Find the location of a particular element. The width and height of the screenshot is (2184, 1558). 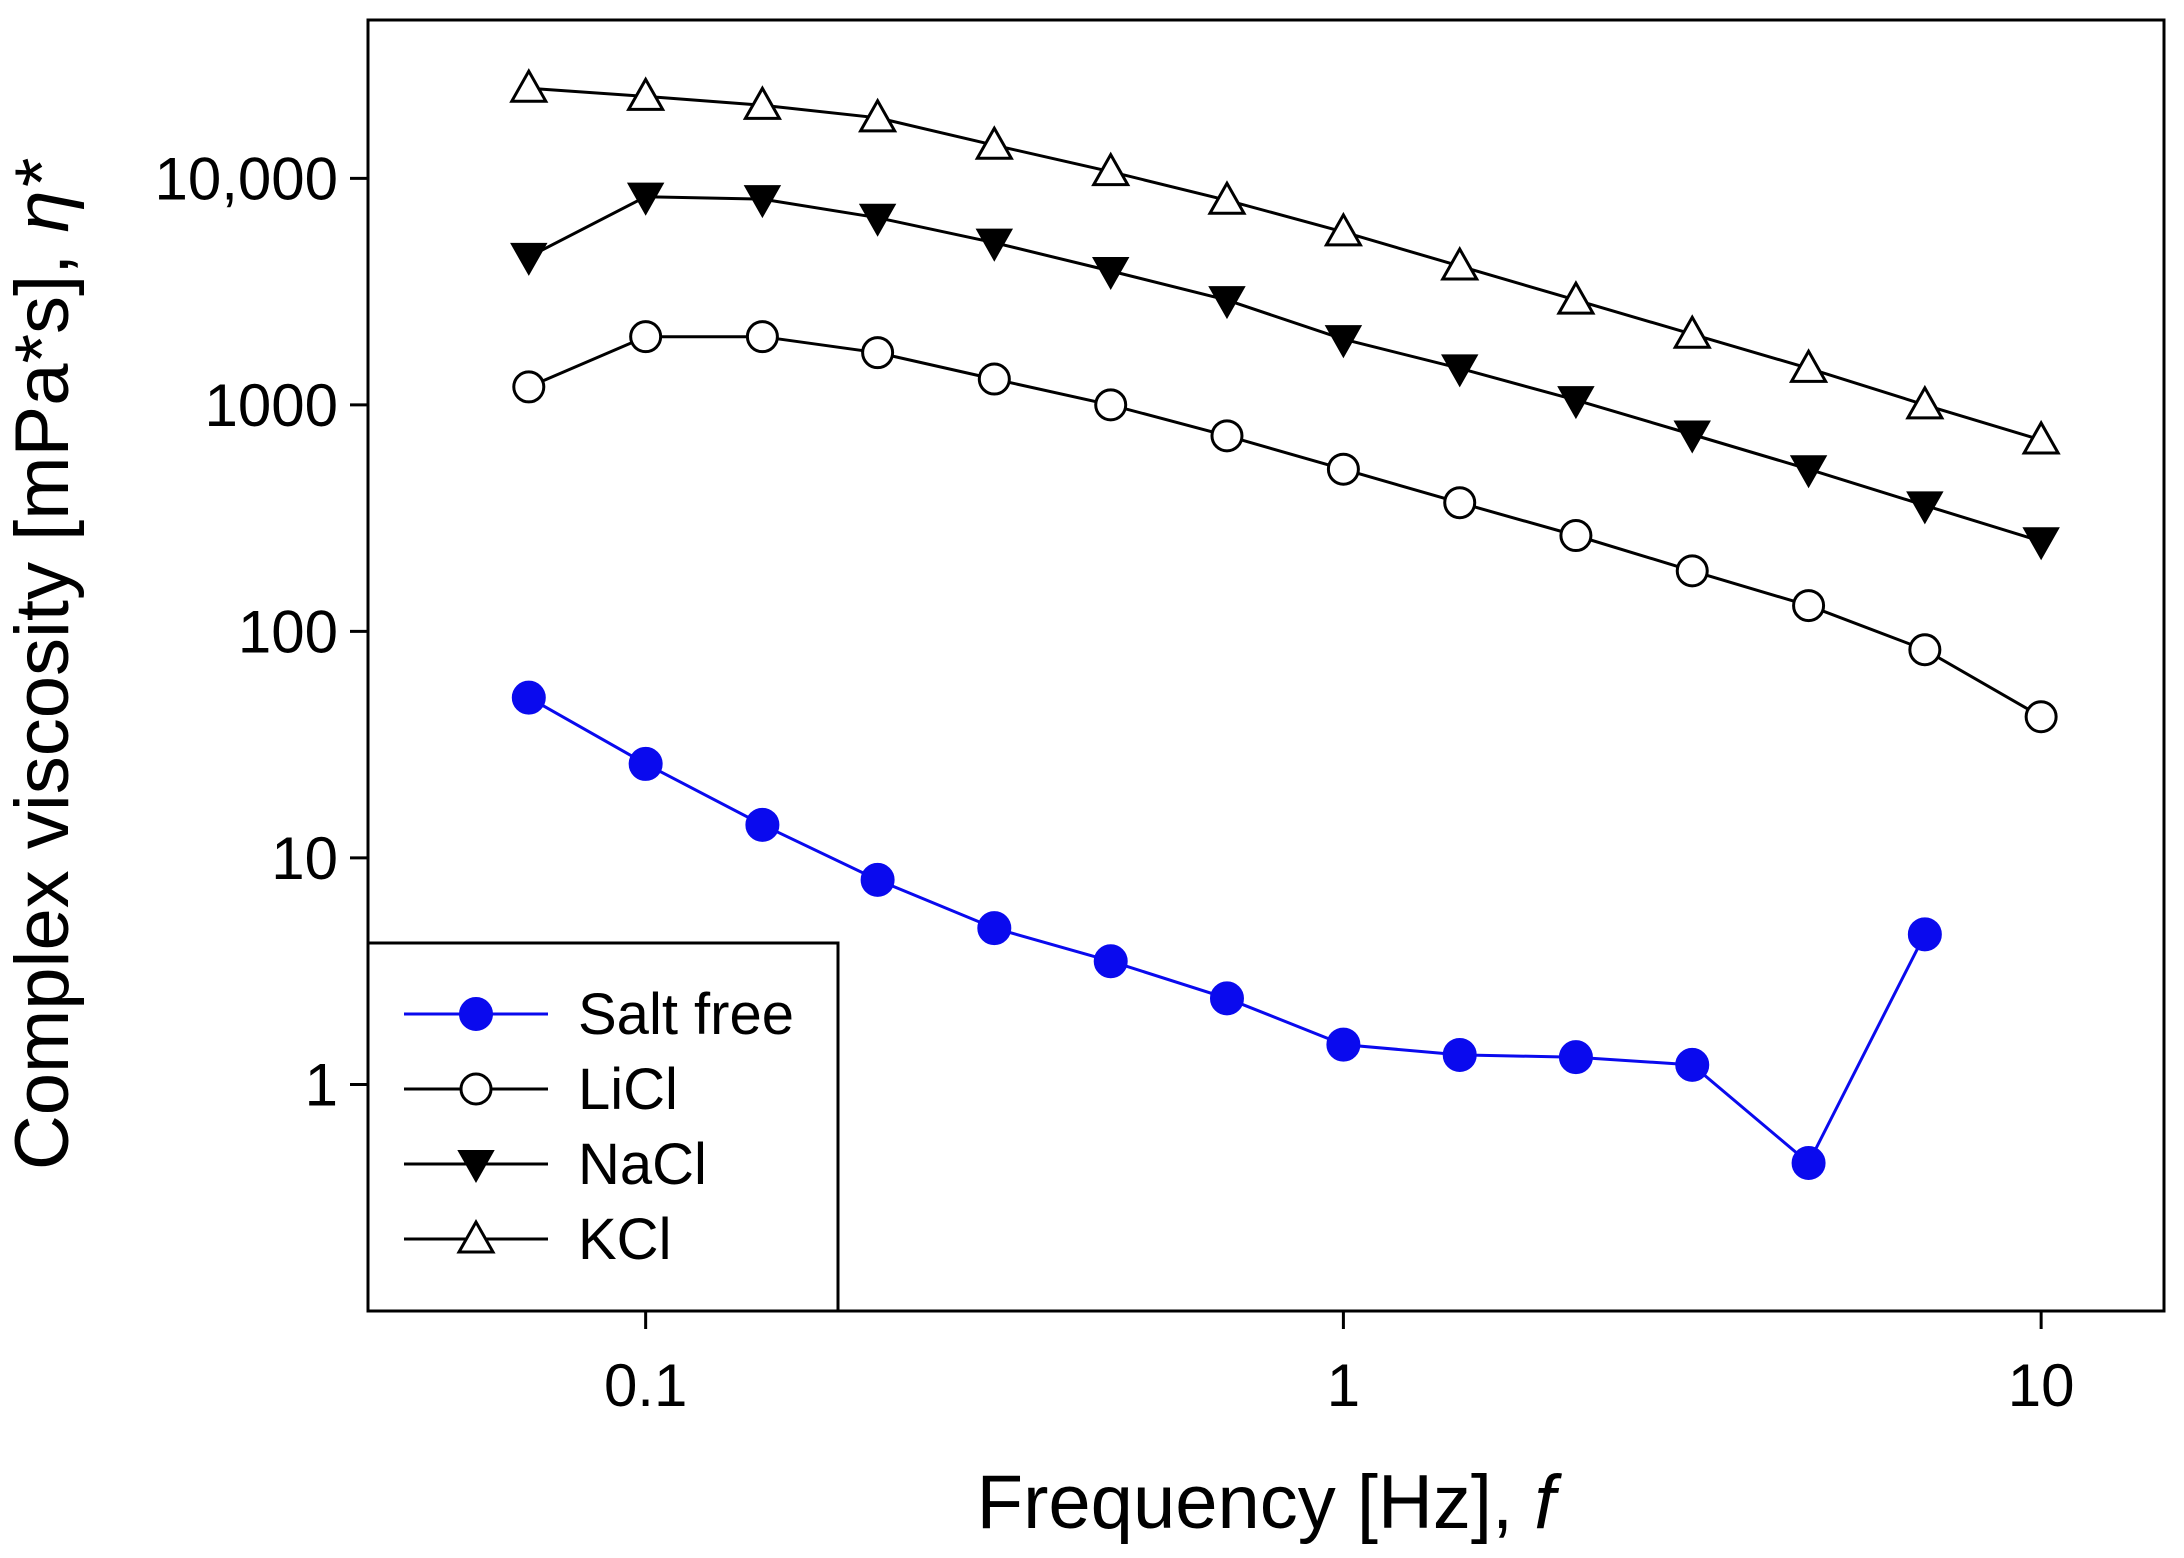

y-axis-title-text: Complex viscosity [mPa*s], is located at coordinates (42, 702).